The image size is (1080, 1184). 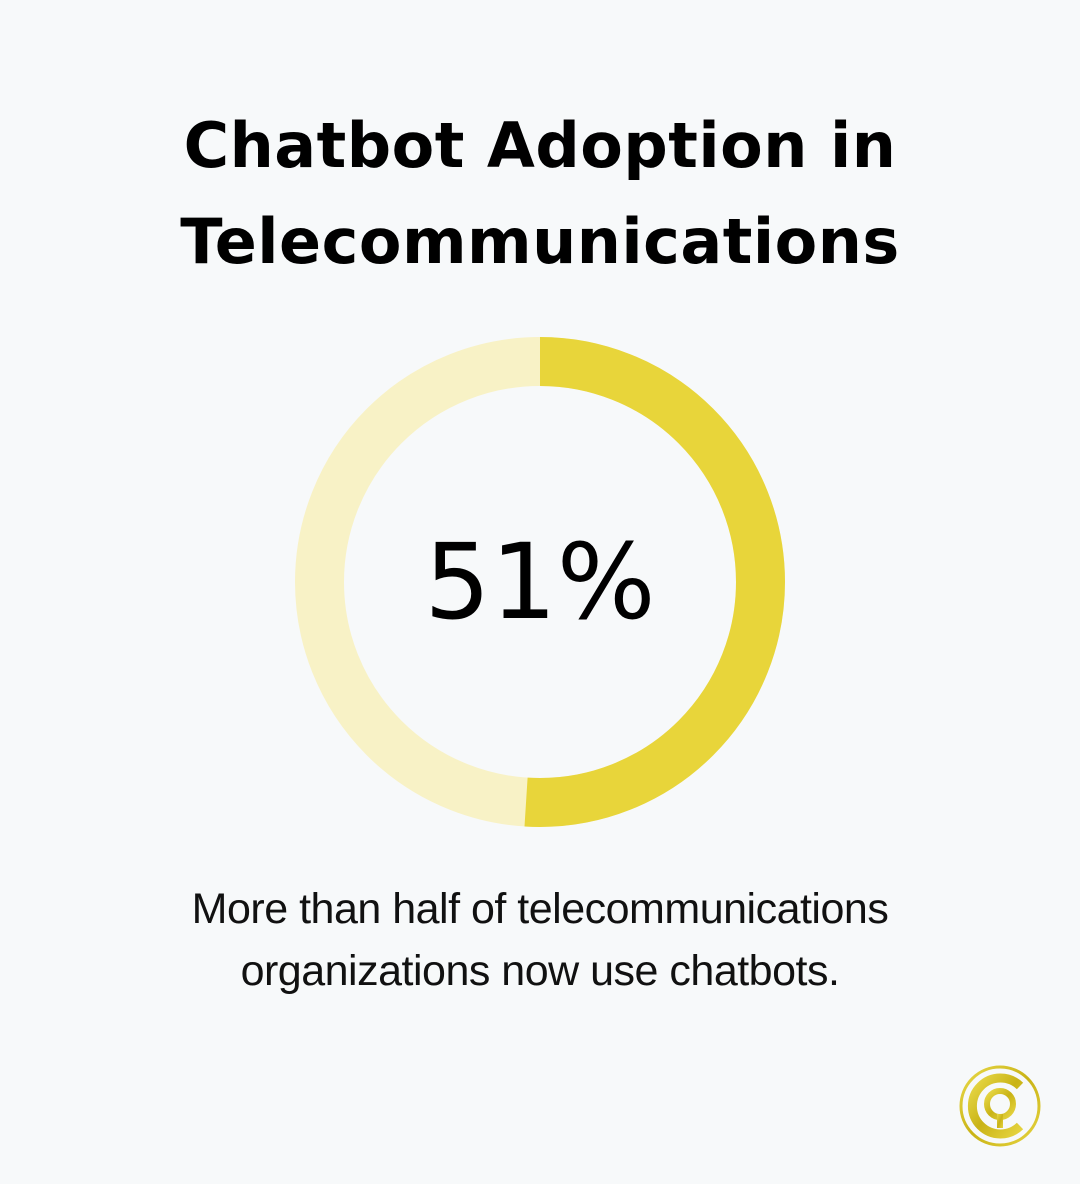 What do you see at coordinates (540, 971) in the screenshot?
I see `caption-line-2: organizations now use chatbots.` at bounding box center [540, 971].